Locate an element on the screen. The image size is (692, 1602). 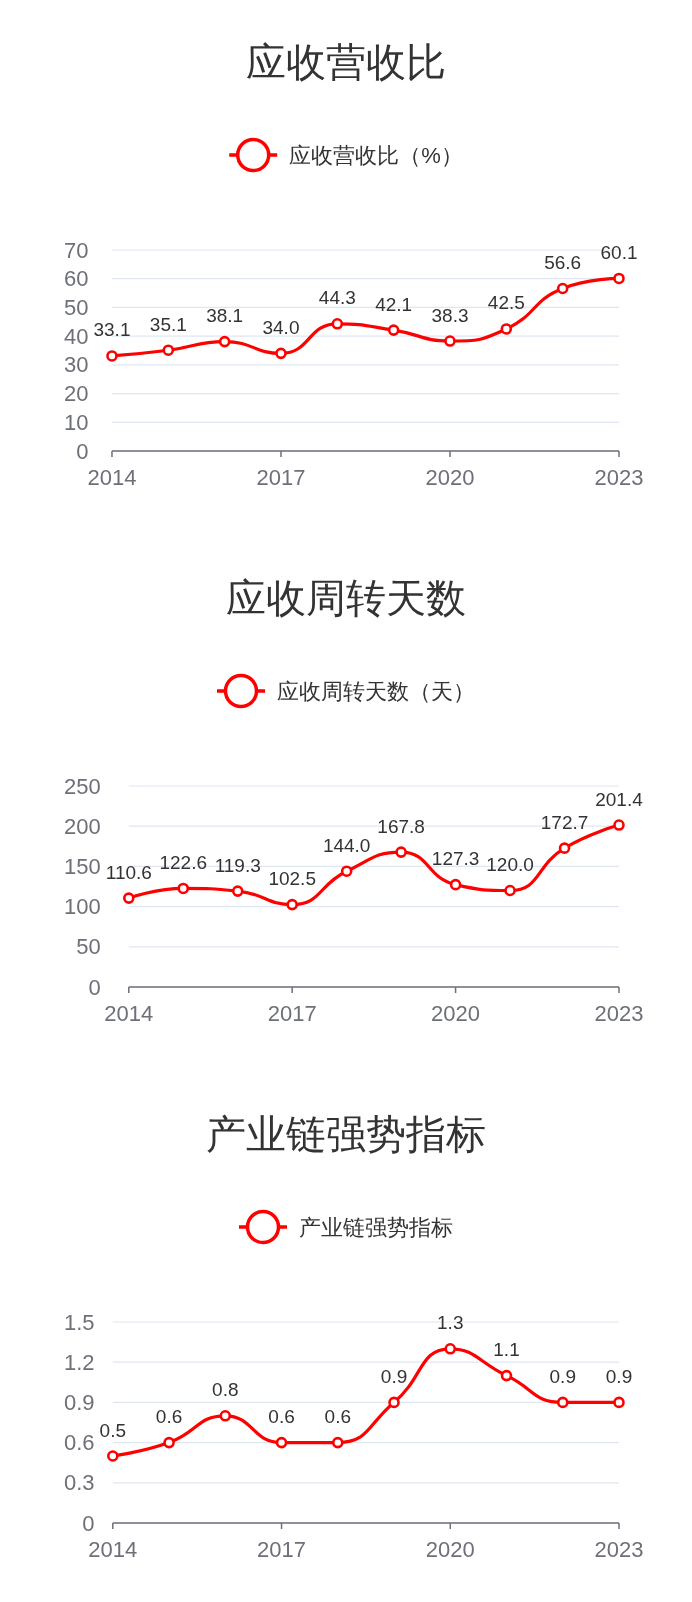
data-label: 127.3 is located at coordinates (455, 859).